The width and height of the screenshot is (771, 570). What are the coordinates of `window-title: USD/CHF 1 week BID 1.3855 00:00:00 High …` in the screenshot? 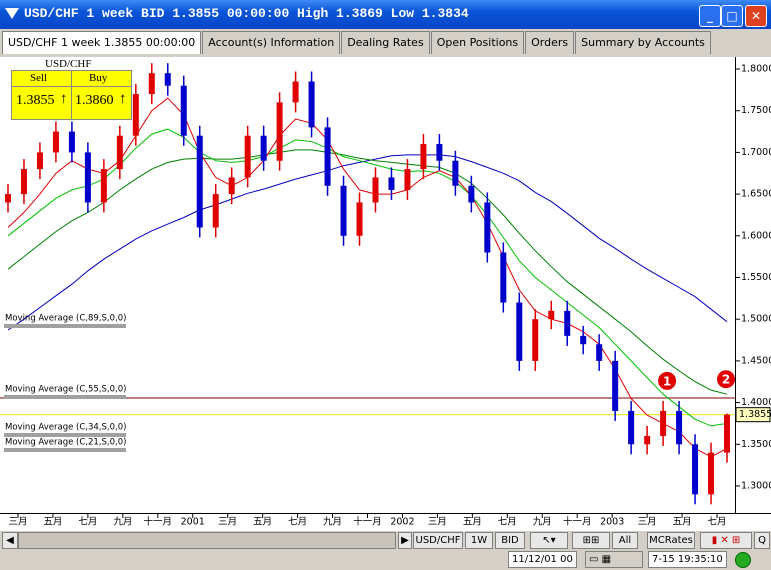 It's located at (246, 13).